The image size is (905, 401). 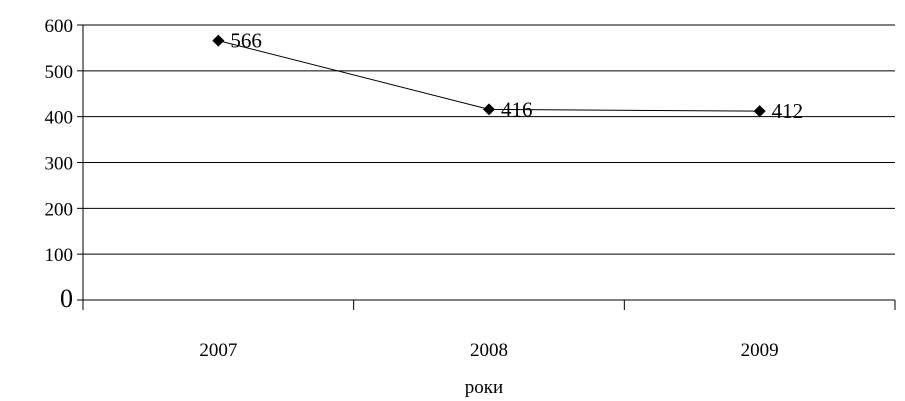 What do you see at coordinates (218, 350) in the screenshot?
I see `x-tick-label-2007: 2007` at bounding box center [218, 350].